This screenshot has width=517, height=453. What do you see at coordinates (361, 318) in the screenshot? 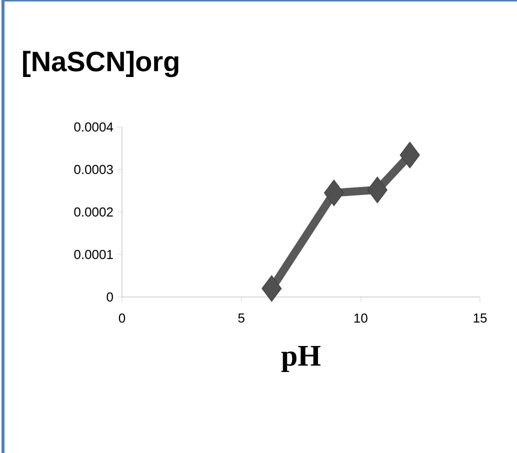
I see `x-tick-label: 10` at bounding box center [361, 318].